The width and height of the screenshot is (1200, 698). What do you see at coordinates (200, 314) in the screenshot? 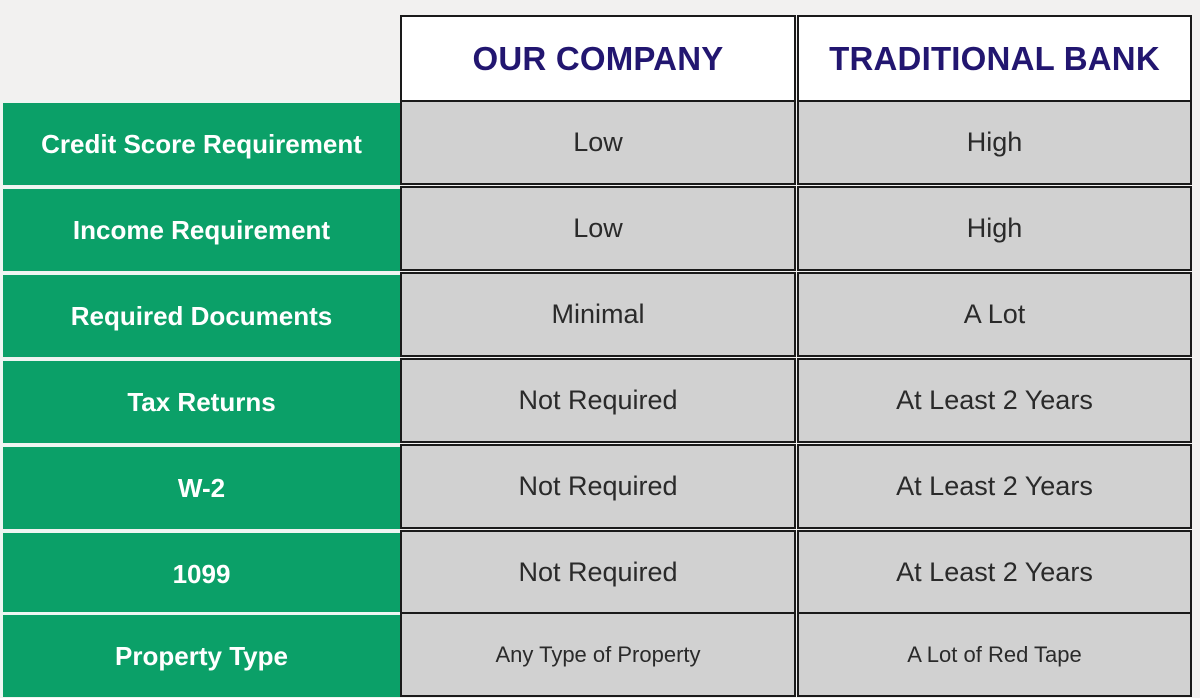
I see `row-label-required-documents: Required Documents` at bounding box center [200, 314].